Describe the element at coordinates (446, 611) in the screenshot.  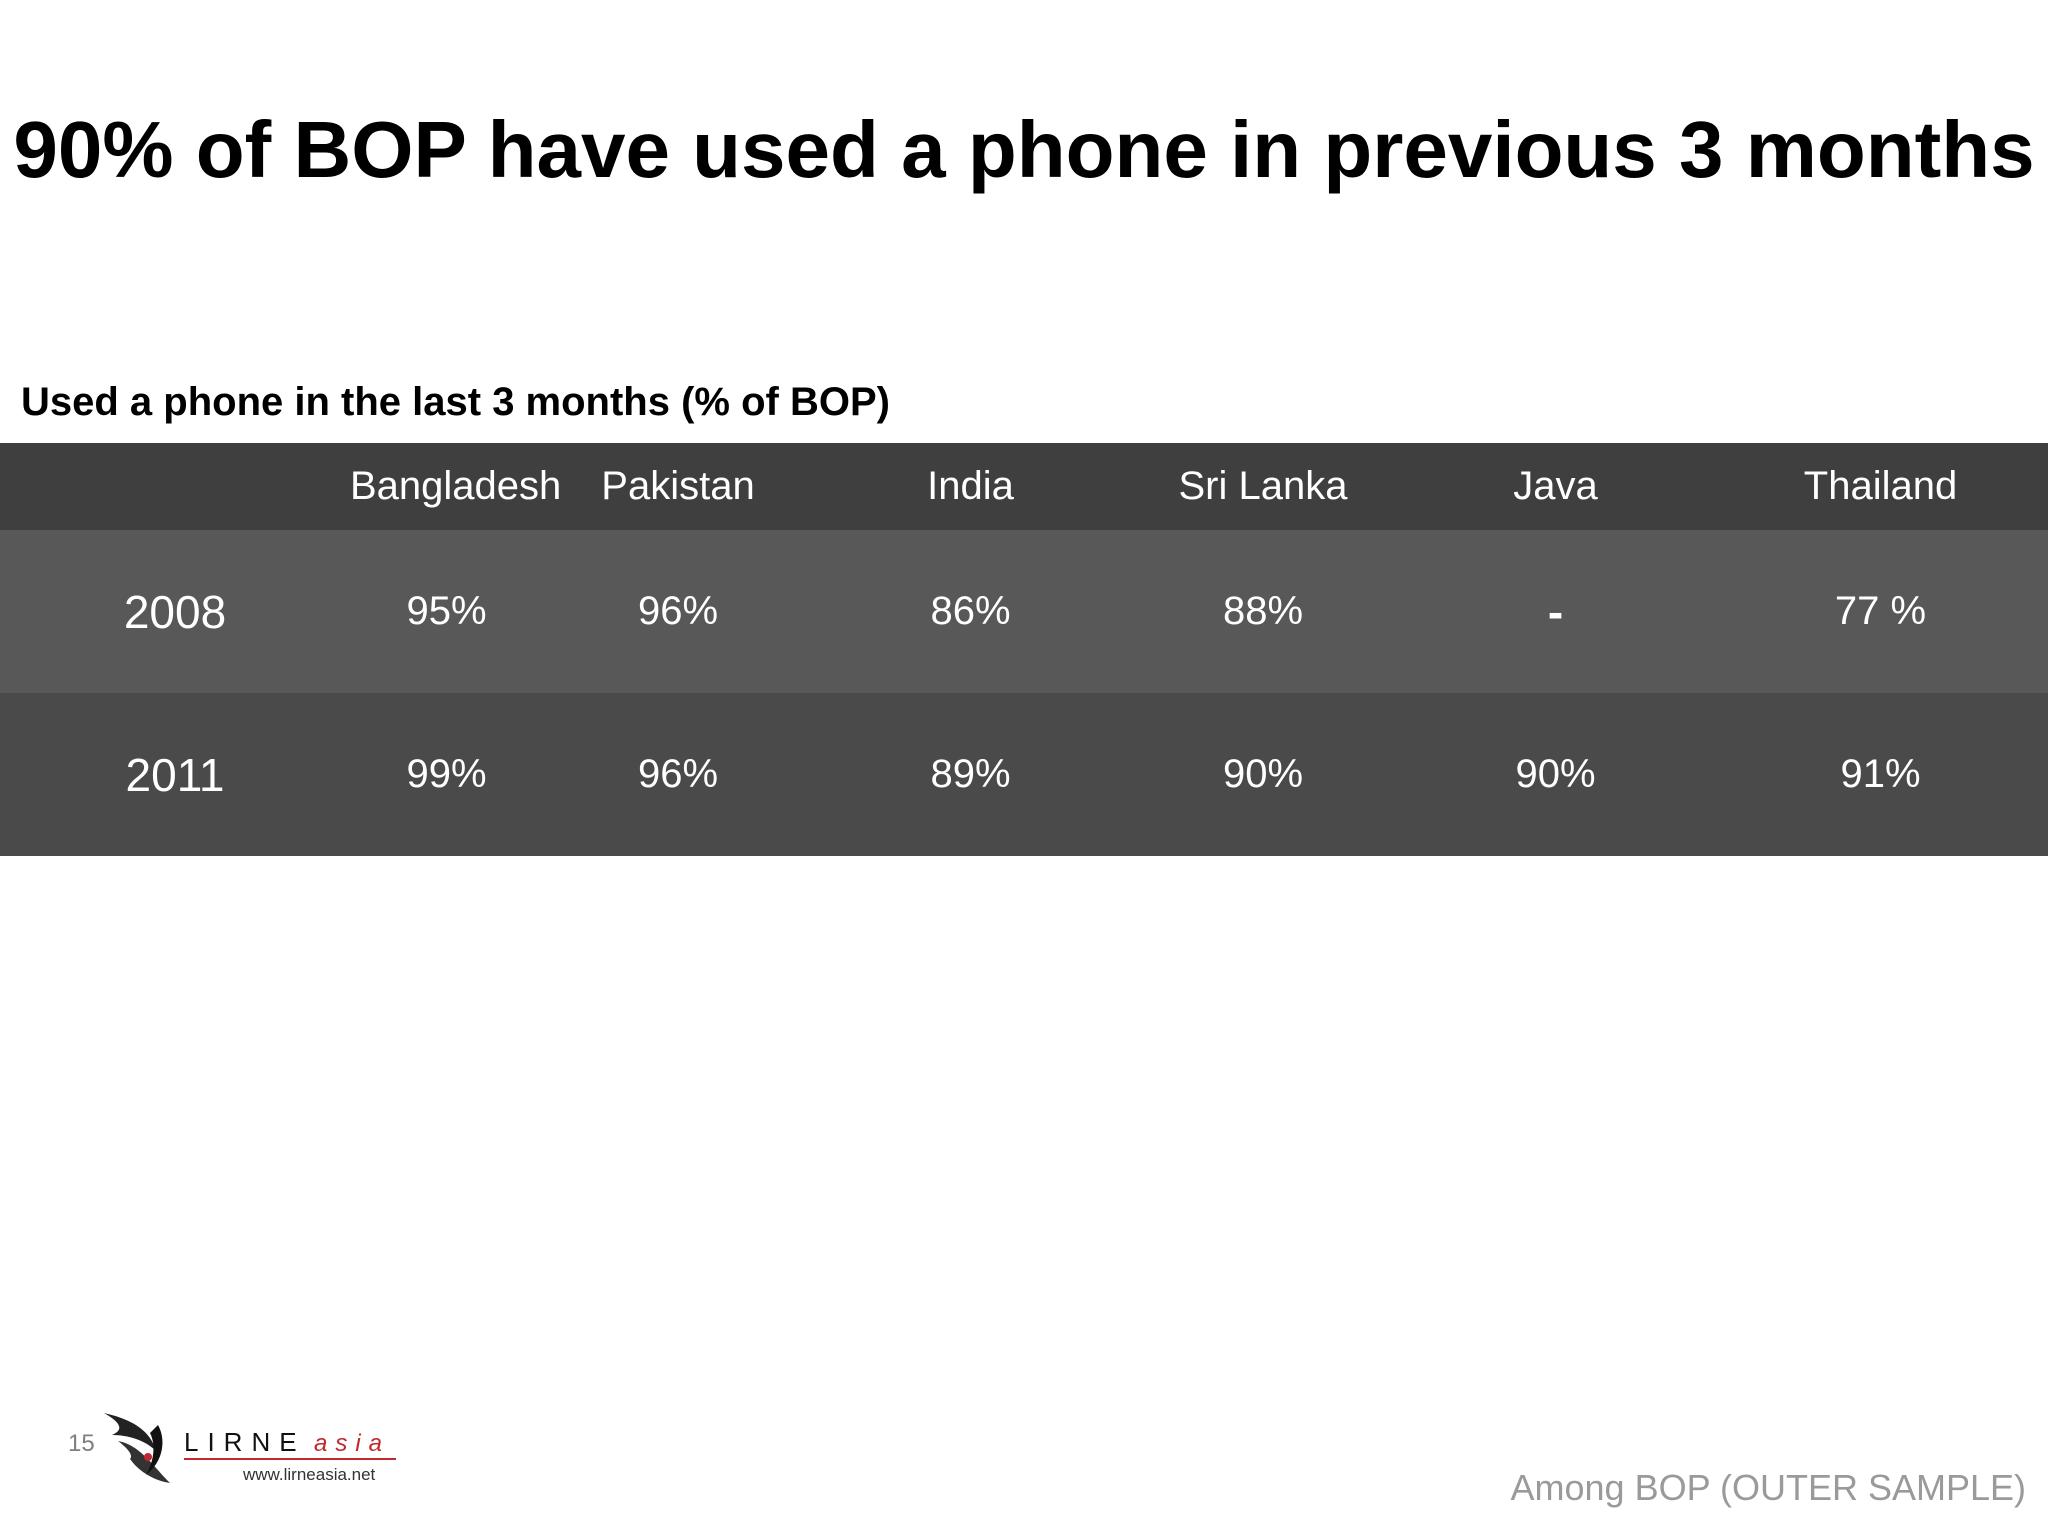
I see `table-cell: 95%` at that location.